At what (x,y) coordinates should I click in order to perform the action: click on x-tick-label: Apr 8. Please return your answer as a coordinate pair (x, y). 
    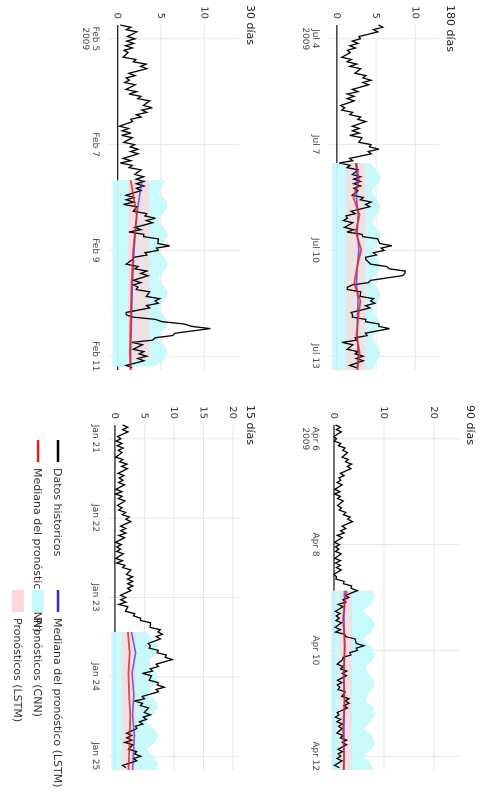
    Looking at the image, I should click on (315, 545).